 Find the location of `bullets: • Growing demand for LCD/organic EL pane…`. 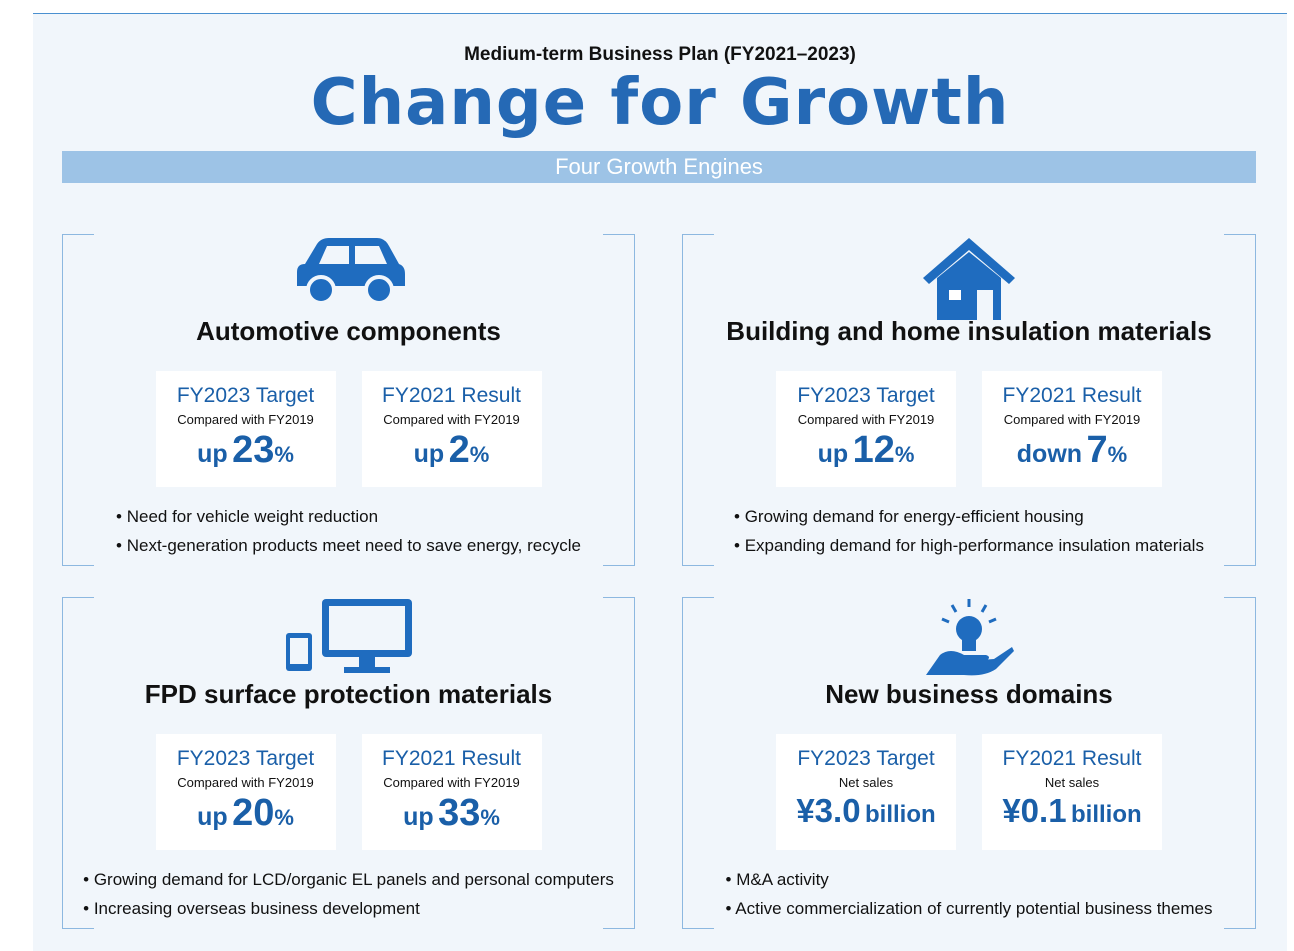

bullets: • Growing demand for LCD/organic EL pane… is located at coordinates (348, 894).